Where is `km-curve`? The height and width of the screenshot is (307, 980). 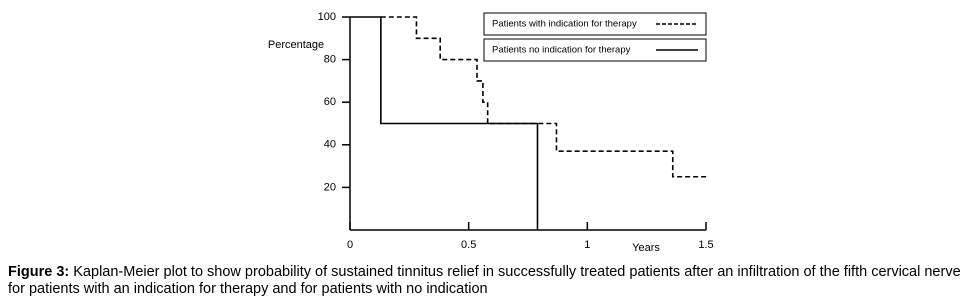 km-curve is located at coordinates (444, 123).